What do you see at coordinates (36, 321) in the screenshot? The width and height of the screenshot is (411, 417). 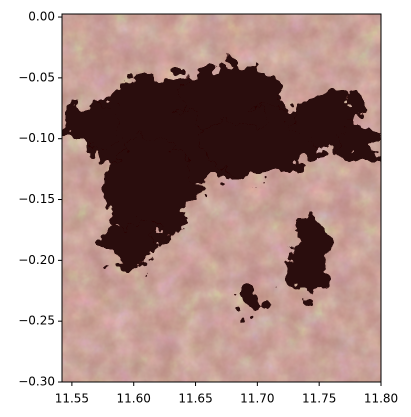 I see `y-tick-label: −0.25` at bounding box center [36, 321].